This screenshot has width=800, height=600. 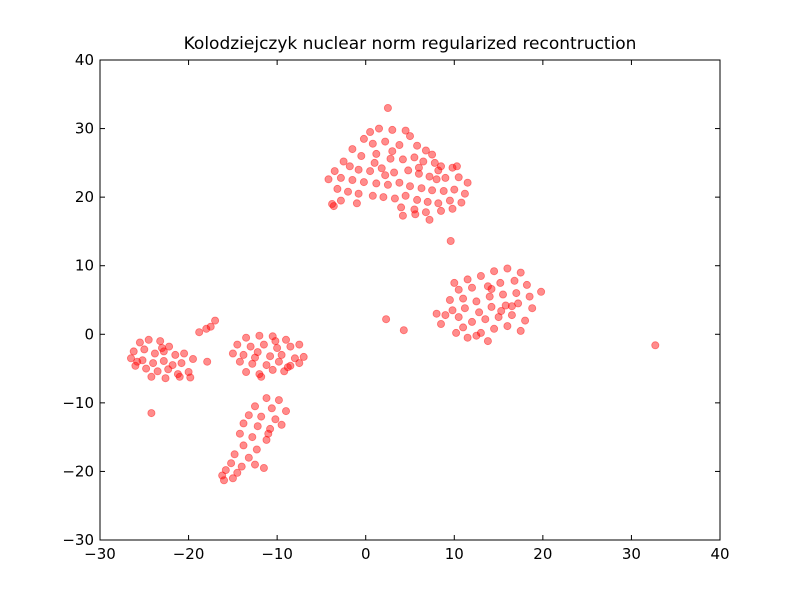 What do you see at coordinates (542, 554) in the screenshot?
I see `x-tick-label: 20` at bounding box center [542, 554].